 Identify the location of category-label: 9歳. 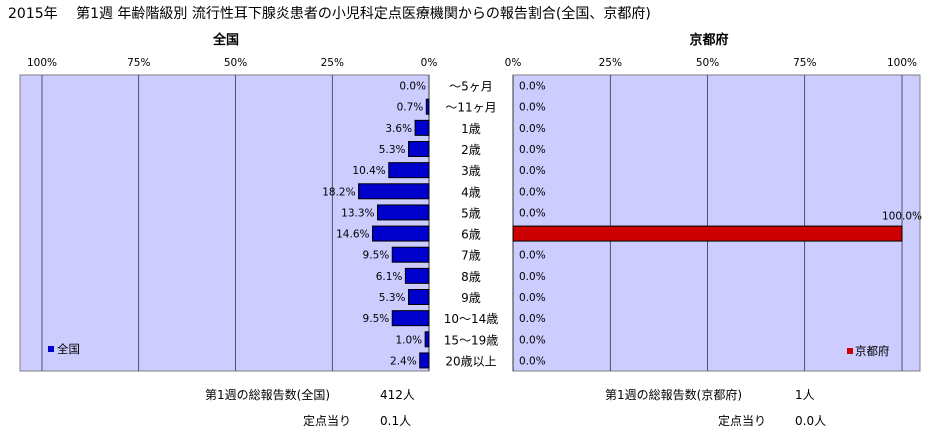
(471, 298).